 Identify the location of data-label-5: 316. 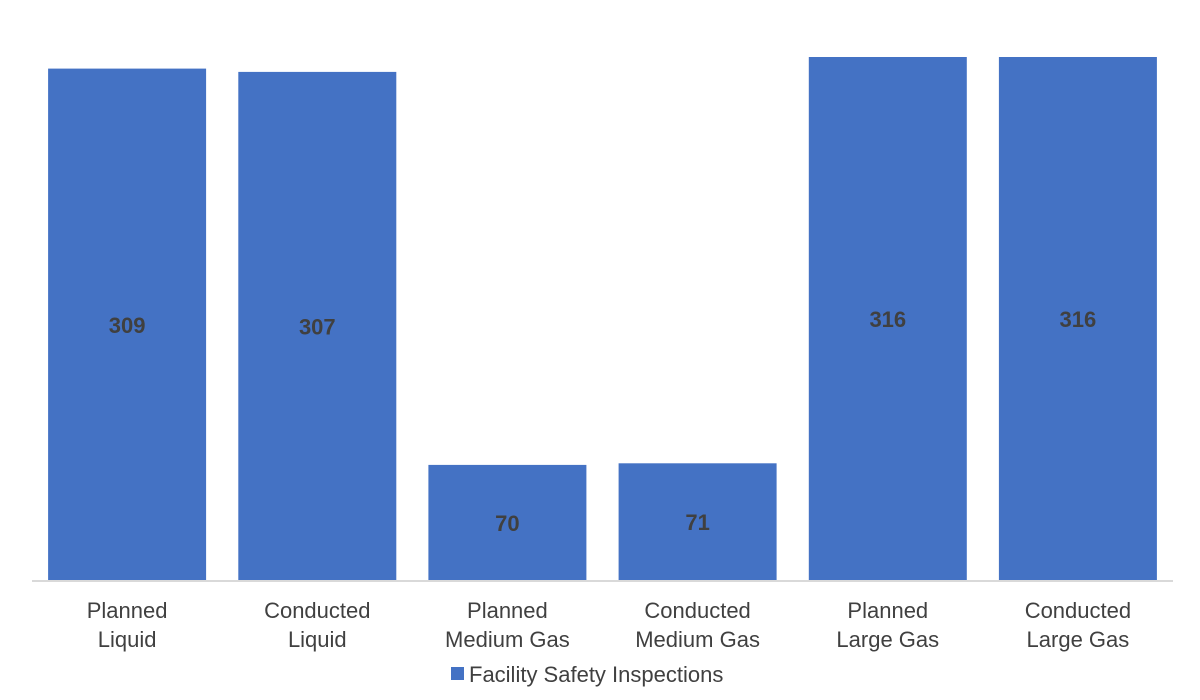
(1078, 319).